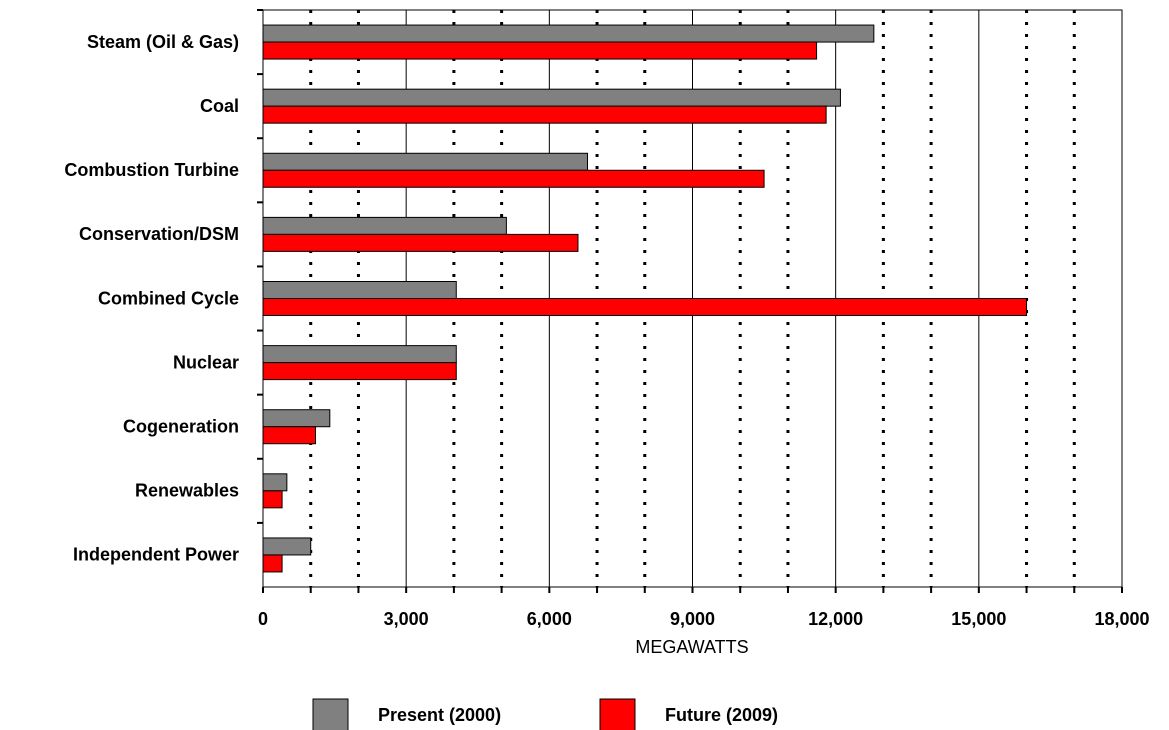  What do you see at coordinates (835, 619) in the screenshot?
I see `x-tick-label: 12,000` at bounding box center [835, 619].